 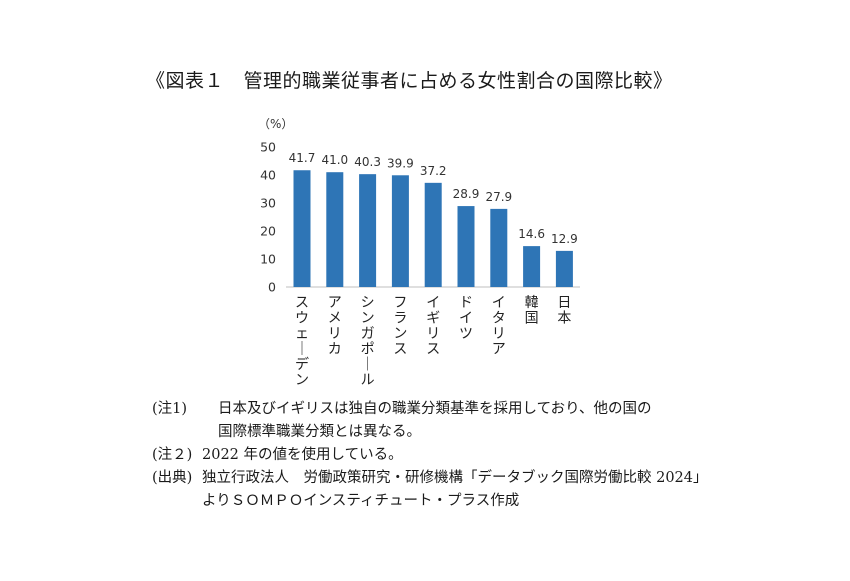 I want to click on chart-title: 《図表１ 管理的職業従事者に占める女性割合の国際比較》, so click(x=409, y=81).